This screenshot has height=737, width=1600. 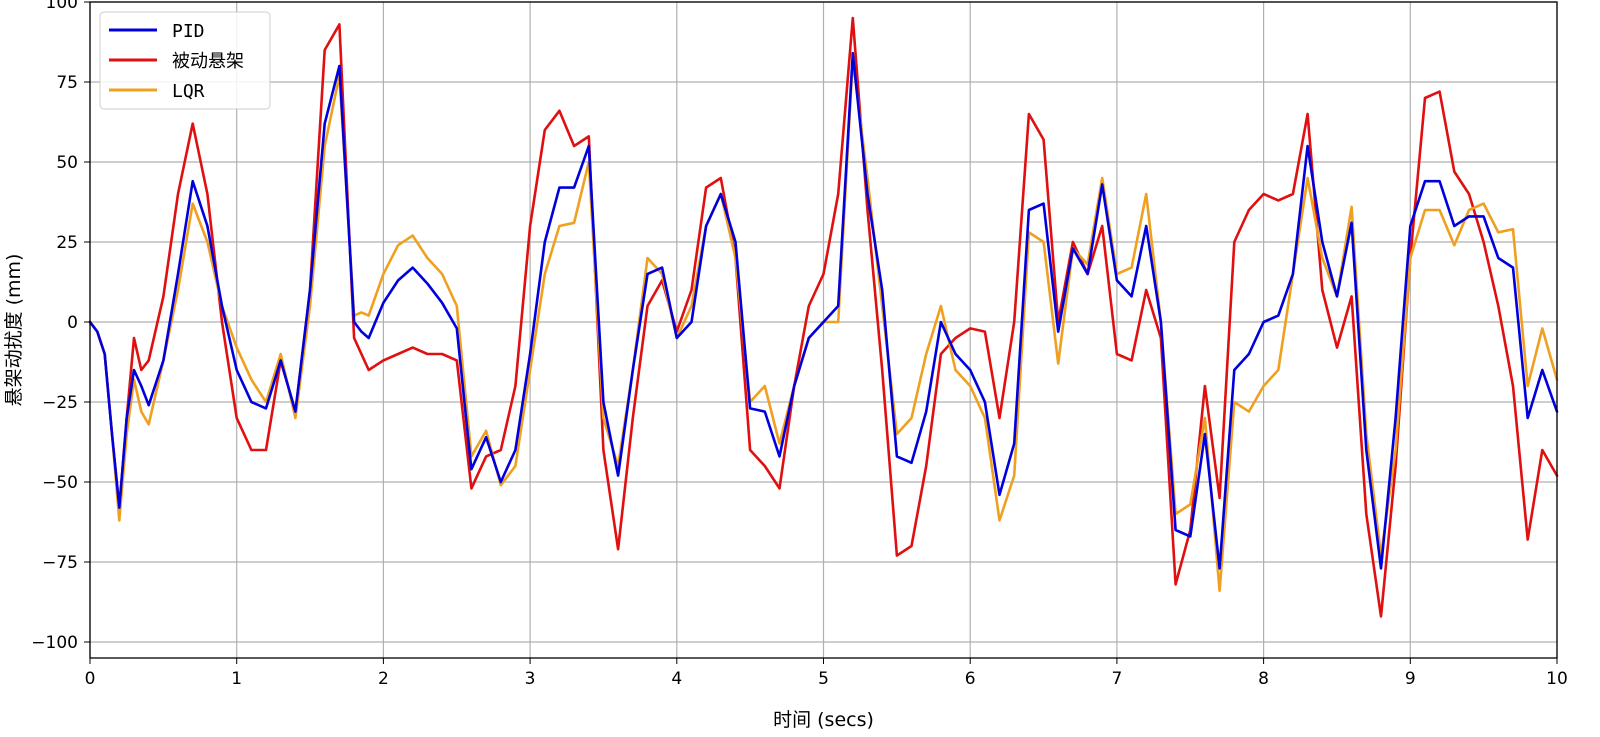 I want to click on x-tick-label: 10, so click(x=1557, y=679).